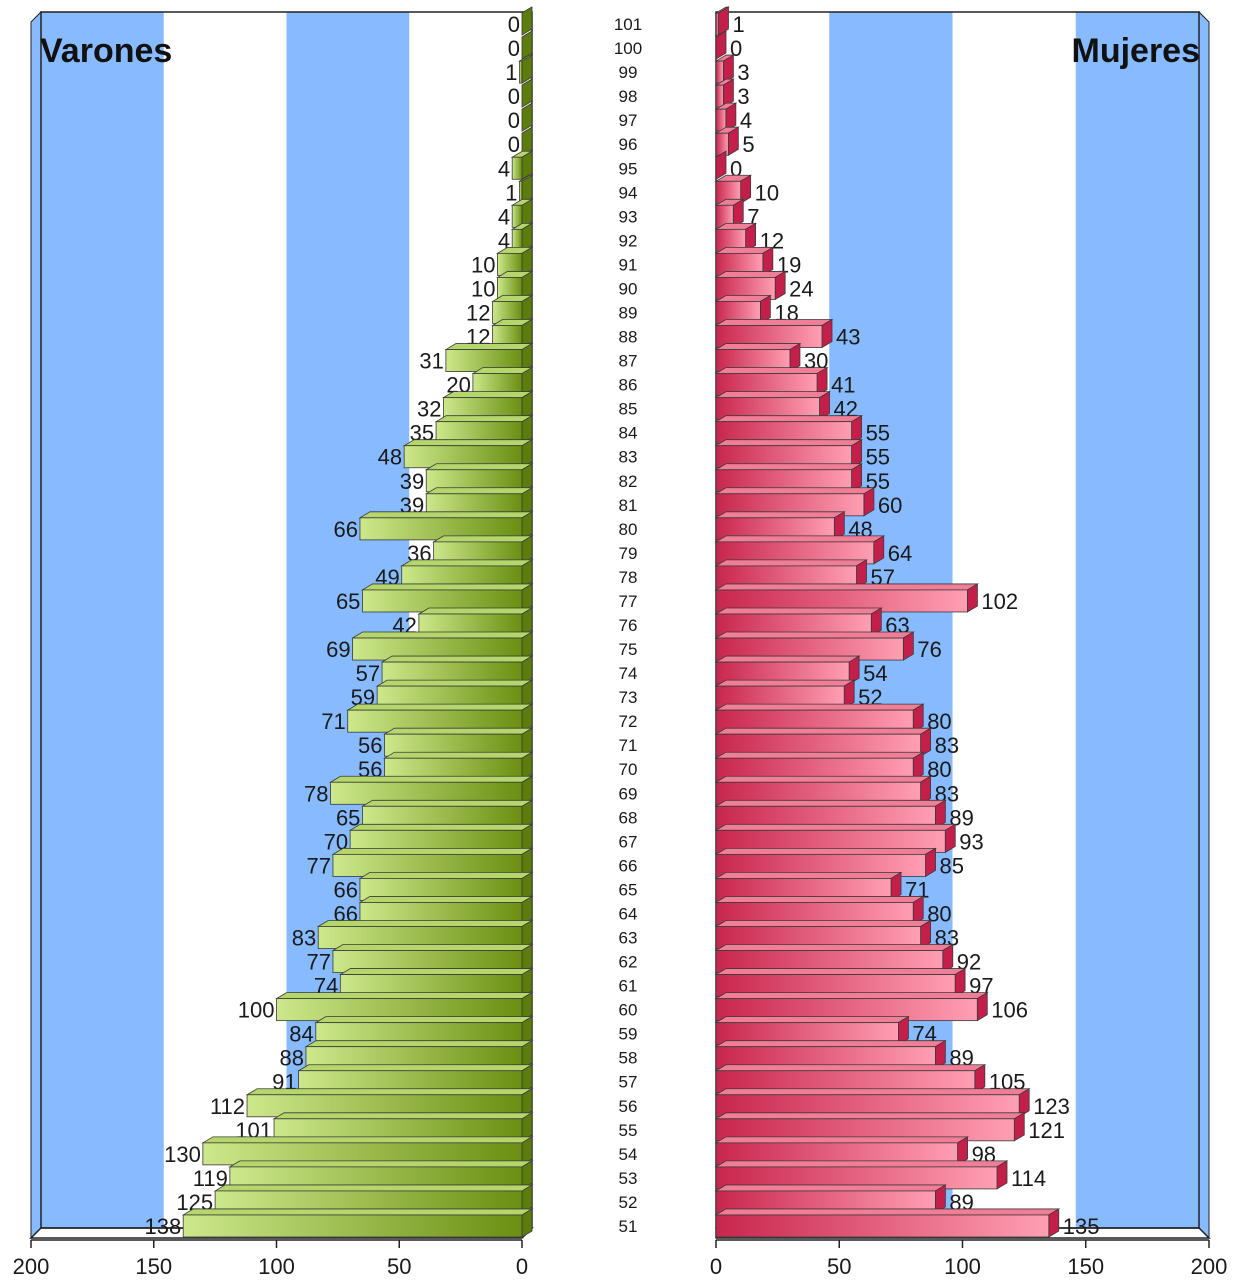  Describe the element at coordinates (628, 697) in the screenshot. I see `age-label-73: 73` at that location.